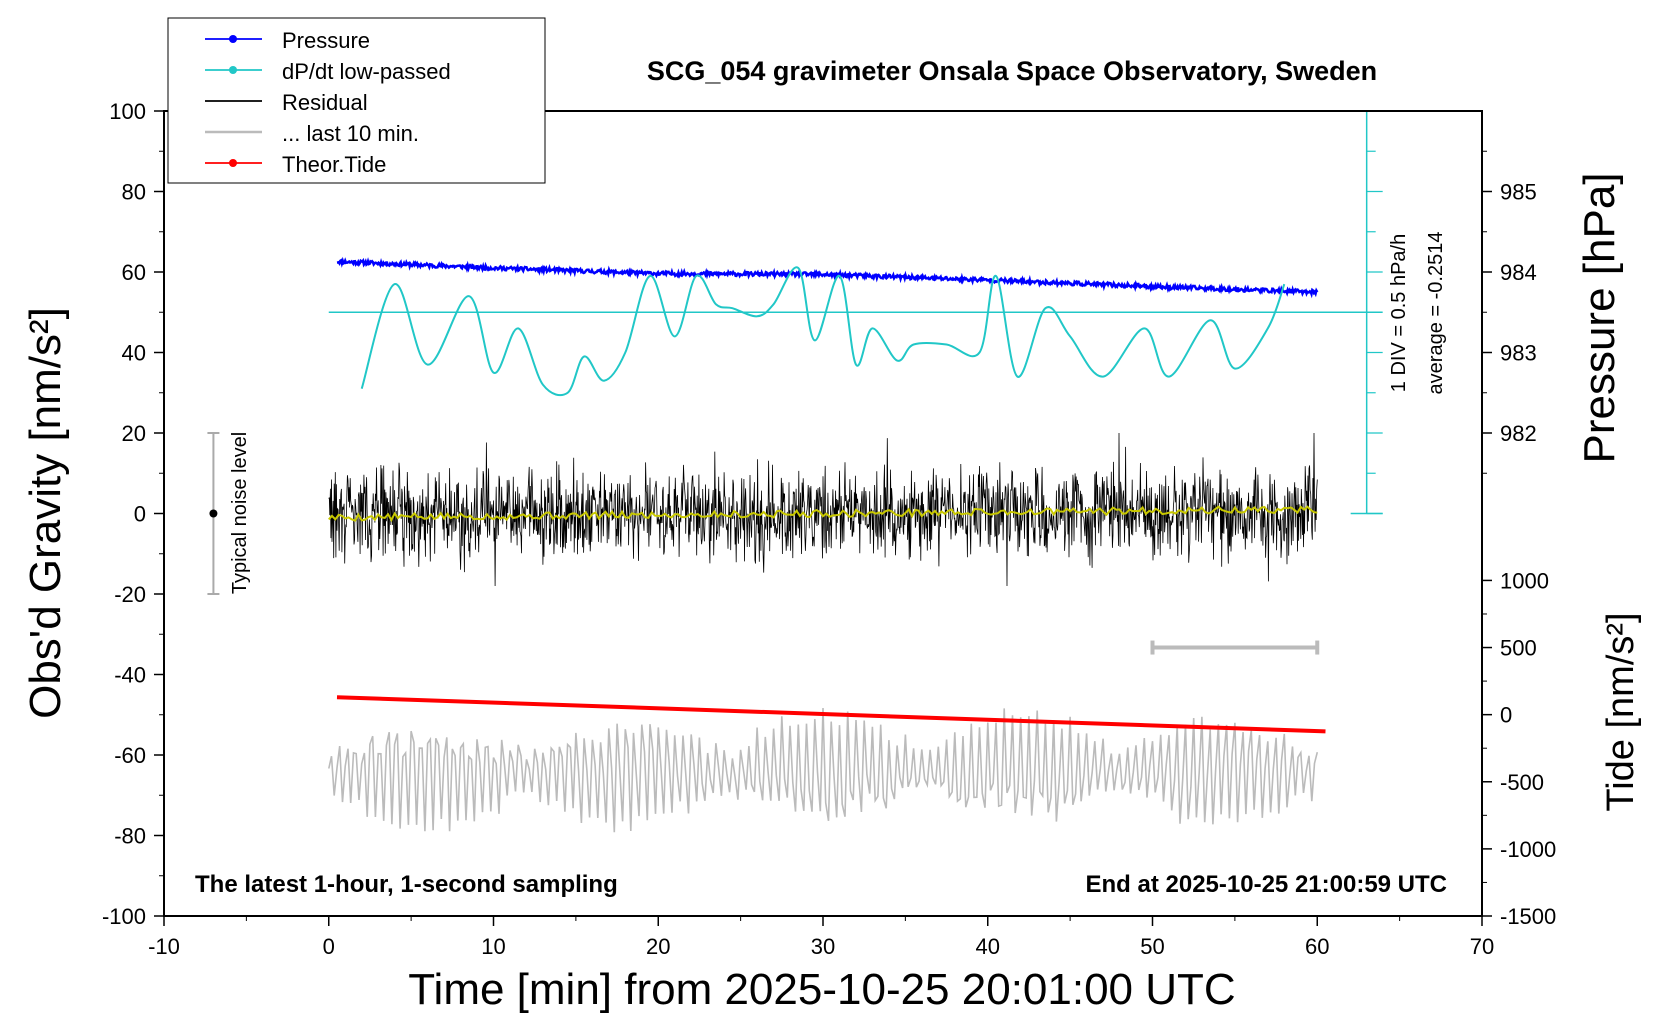  Describe the element at coordinates (1518, 272) in the screenshot. I see `pressure-tick-label: 984` at that location.